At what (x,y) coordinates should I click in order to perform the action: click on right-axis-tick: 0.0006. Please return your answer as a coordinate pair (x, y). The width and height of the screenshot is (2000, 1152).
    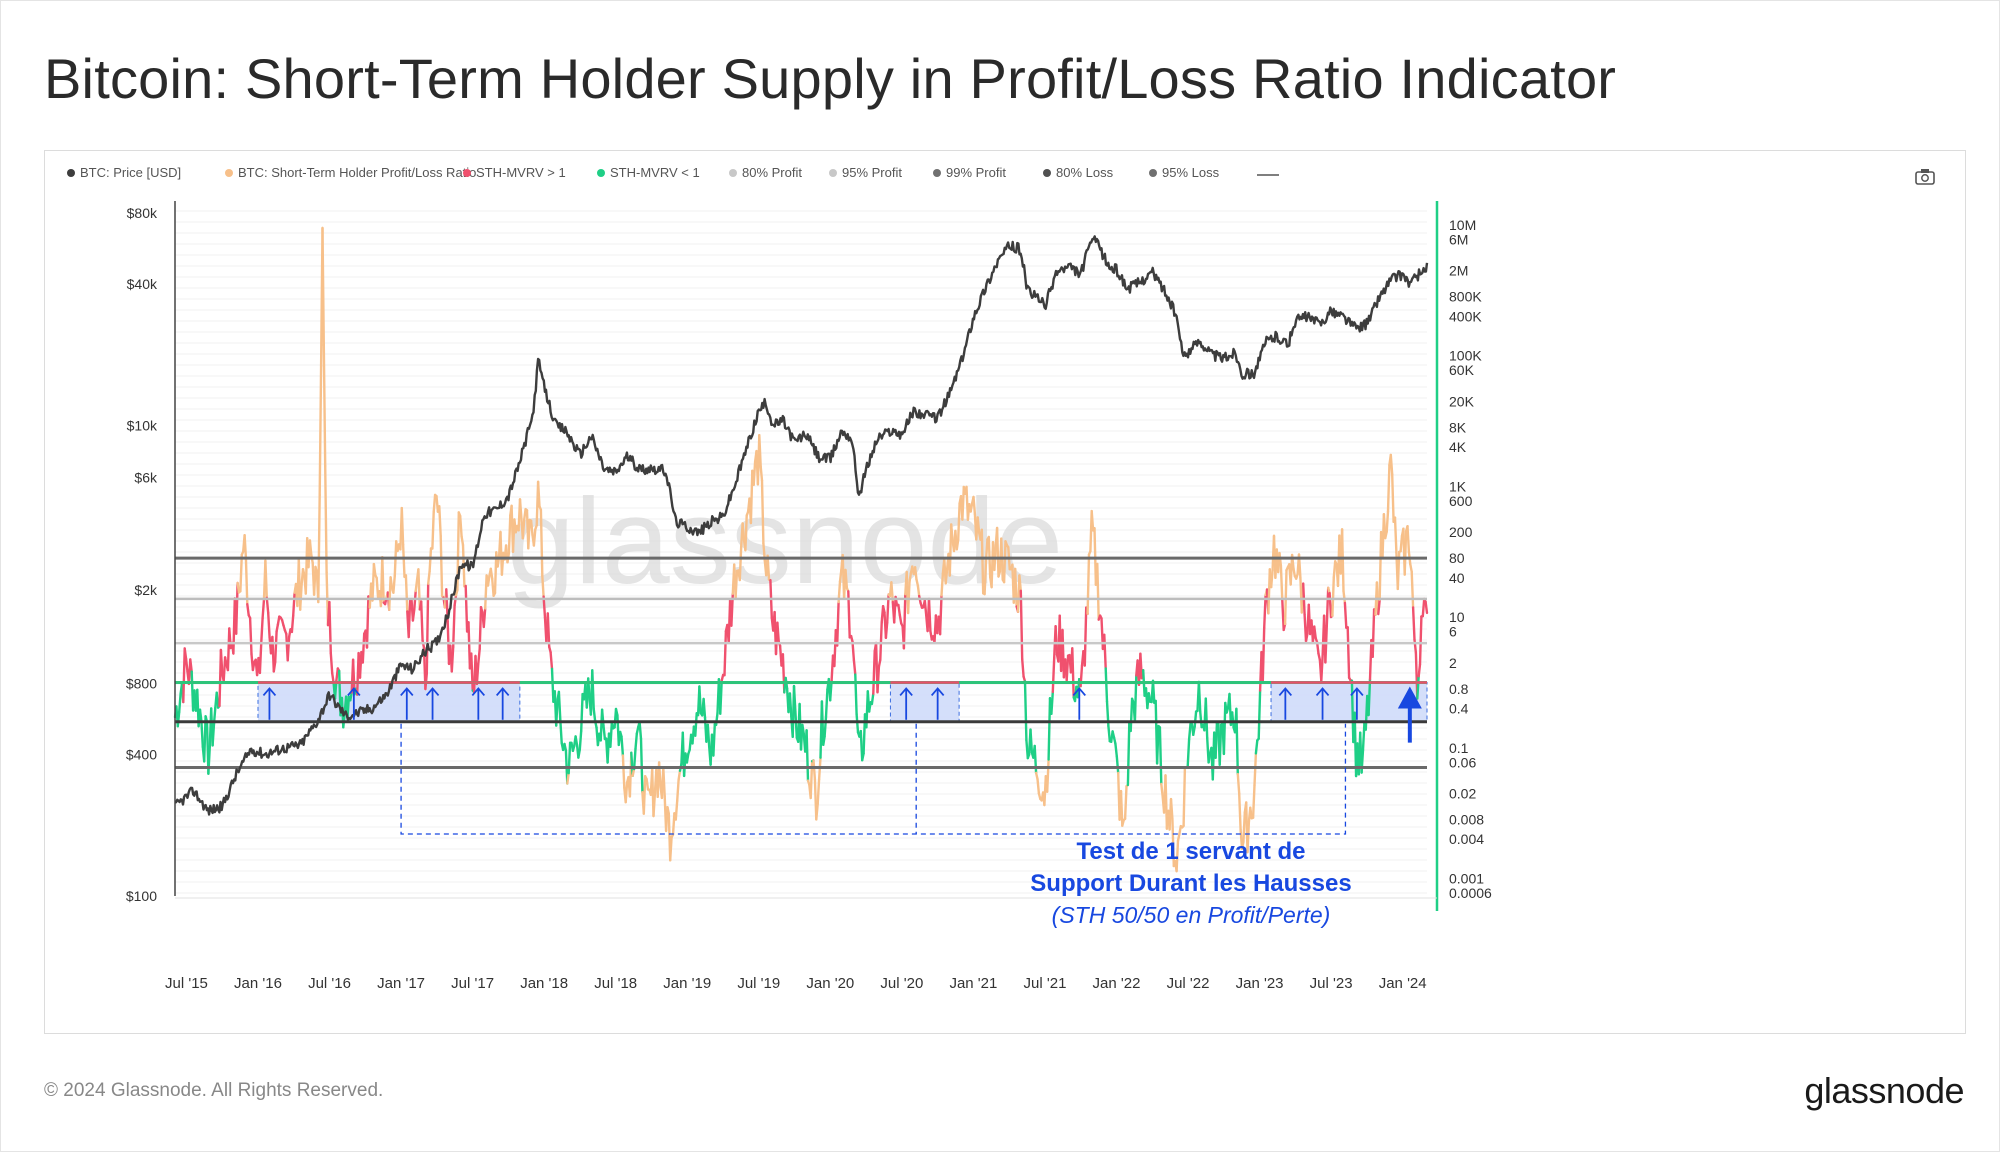
    Looking at the image, I should click on (1470, 893).